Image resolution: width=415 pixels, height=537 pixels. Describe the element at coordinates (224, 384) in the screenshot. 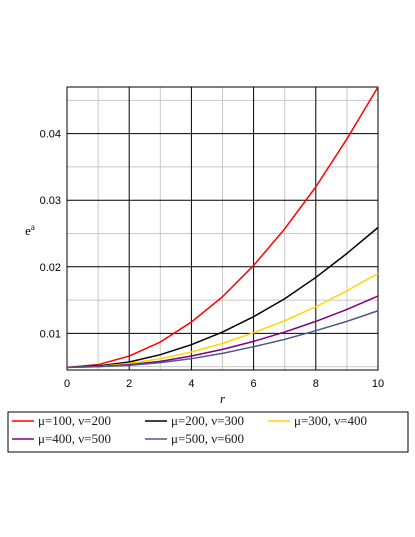

I see `x-axis-ticks: 0 2 4 6 8 10` at that location.